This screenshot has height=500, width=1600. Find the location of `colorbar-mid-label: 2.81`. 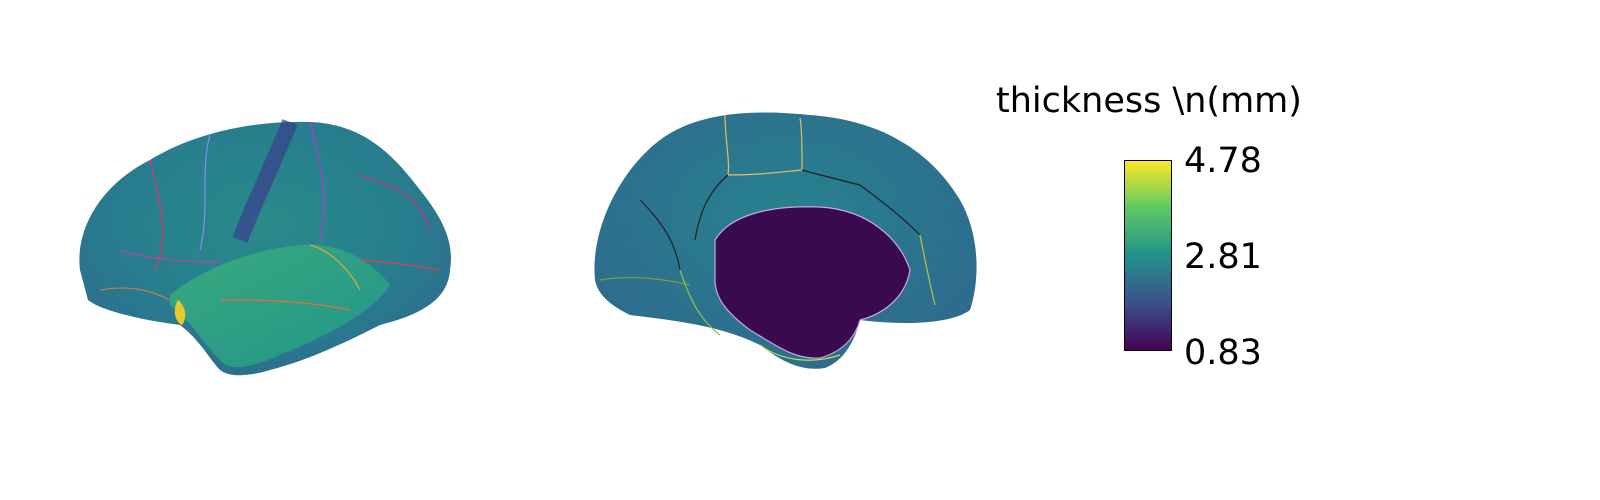

colorbar-mid-label: 2.81 is located at coordinates (1223, 257).